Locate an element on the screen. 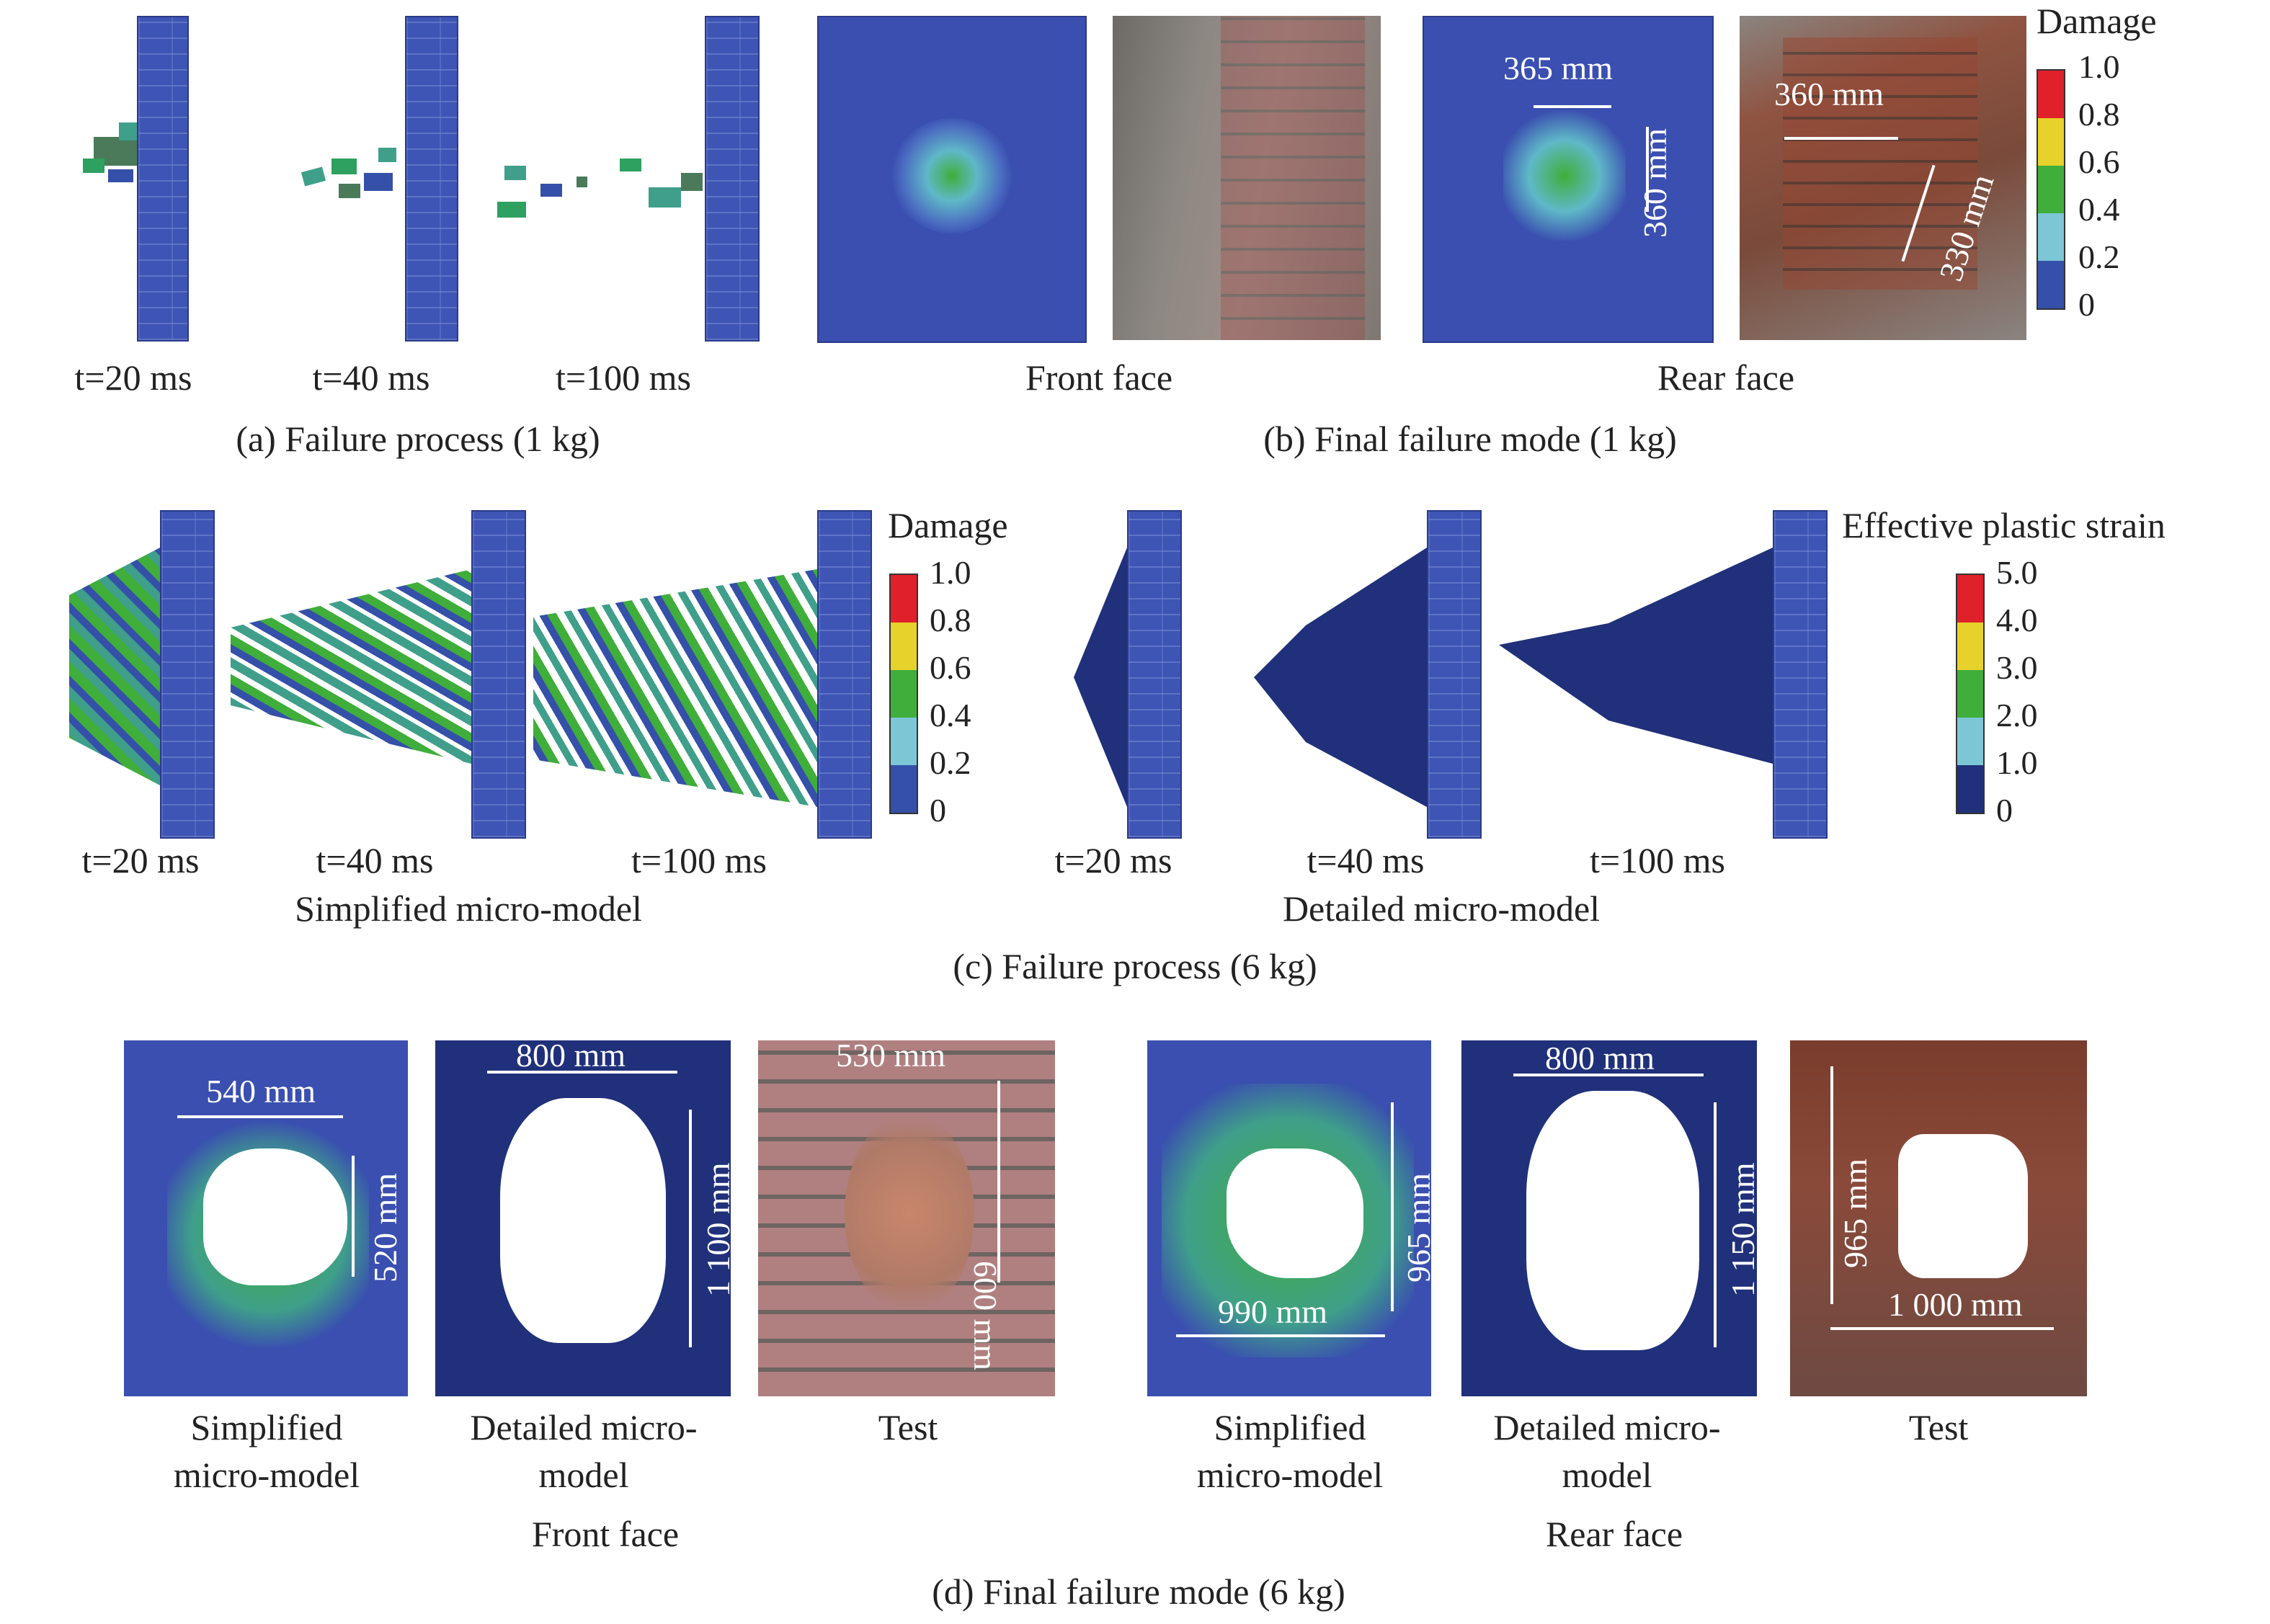  photo-rear-face-1kg is located at coordinates (1883, 178).